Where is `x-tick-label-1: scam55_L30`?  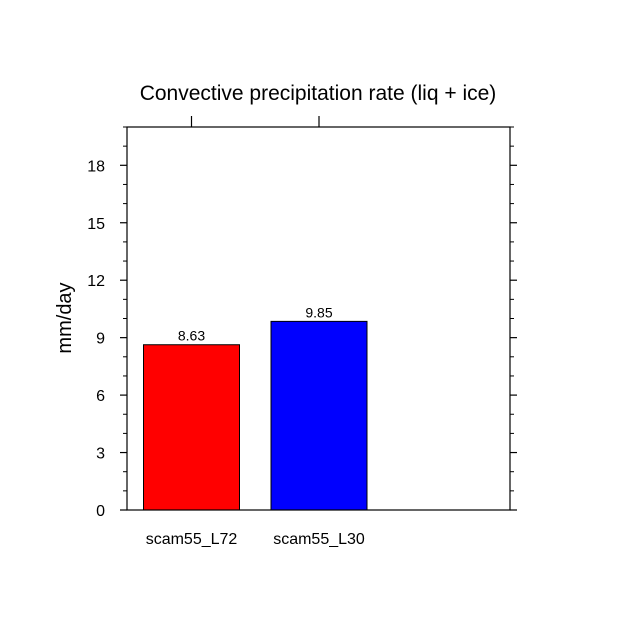
x-tick-label-1: scam55_L30 is located at coordinates (319, 539).